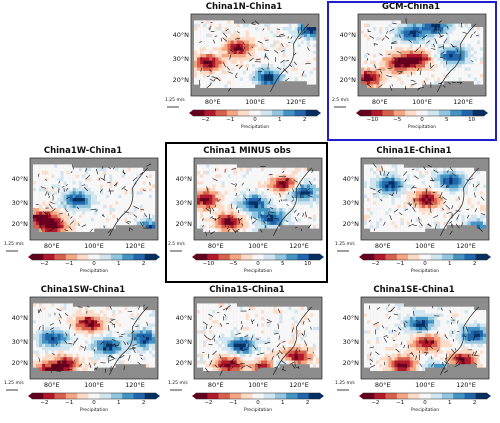  I want to click on gcm-highlight-frame, so click(412, 71).